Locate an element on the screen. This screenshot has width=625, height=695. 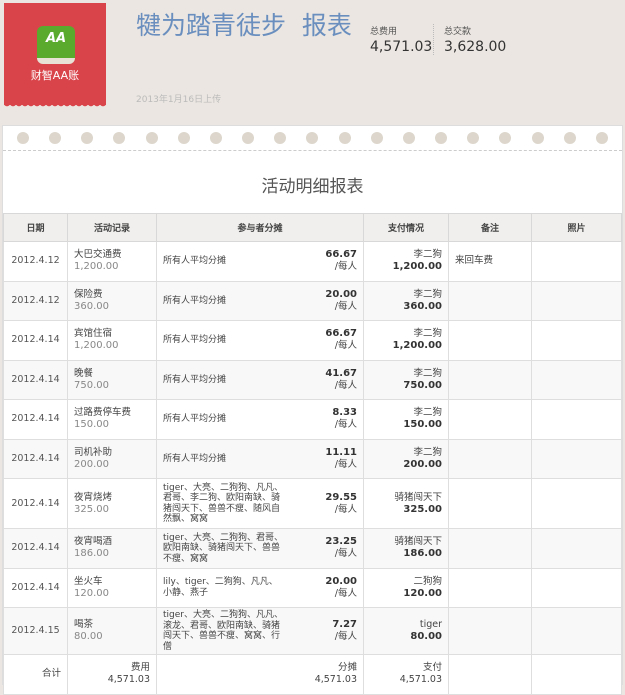
activity-amount: 150.00 is located at coordinates (91, 425).